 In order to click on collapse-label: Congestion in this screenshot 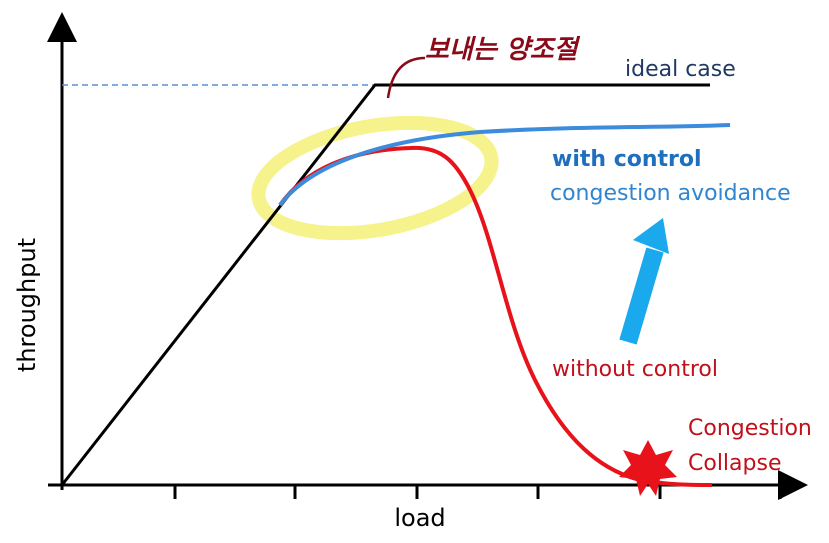, I will do `click(750, 428)`.